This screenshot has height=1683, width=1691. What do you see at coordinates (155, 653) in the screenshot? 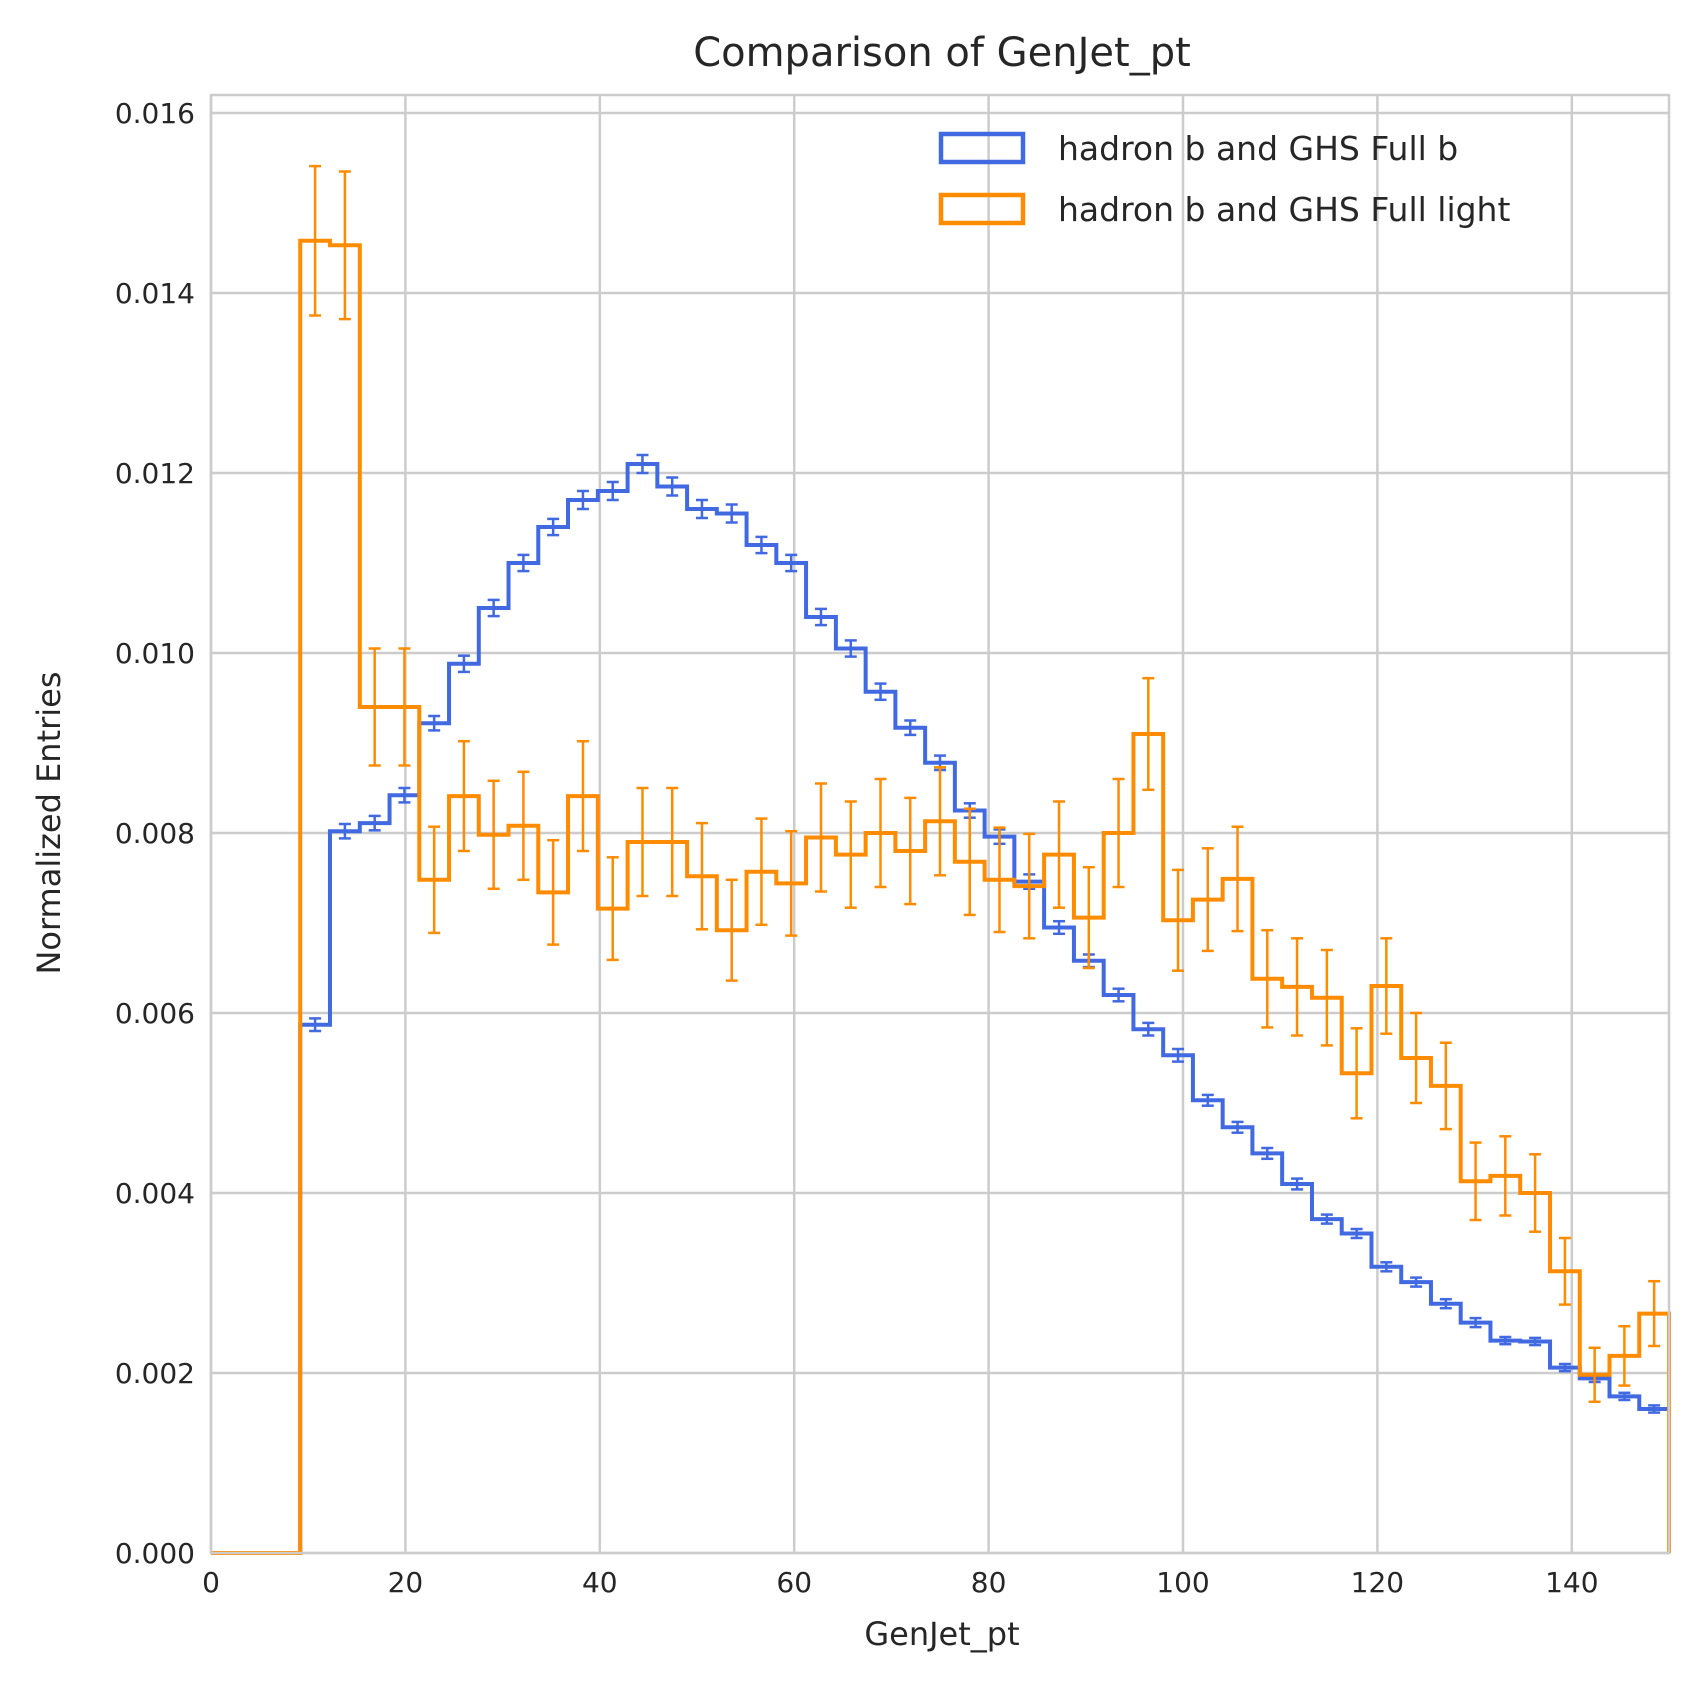
I see `y-tick-label: 0.010` at bounding box center [155, 653].